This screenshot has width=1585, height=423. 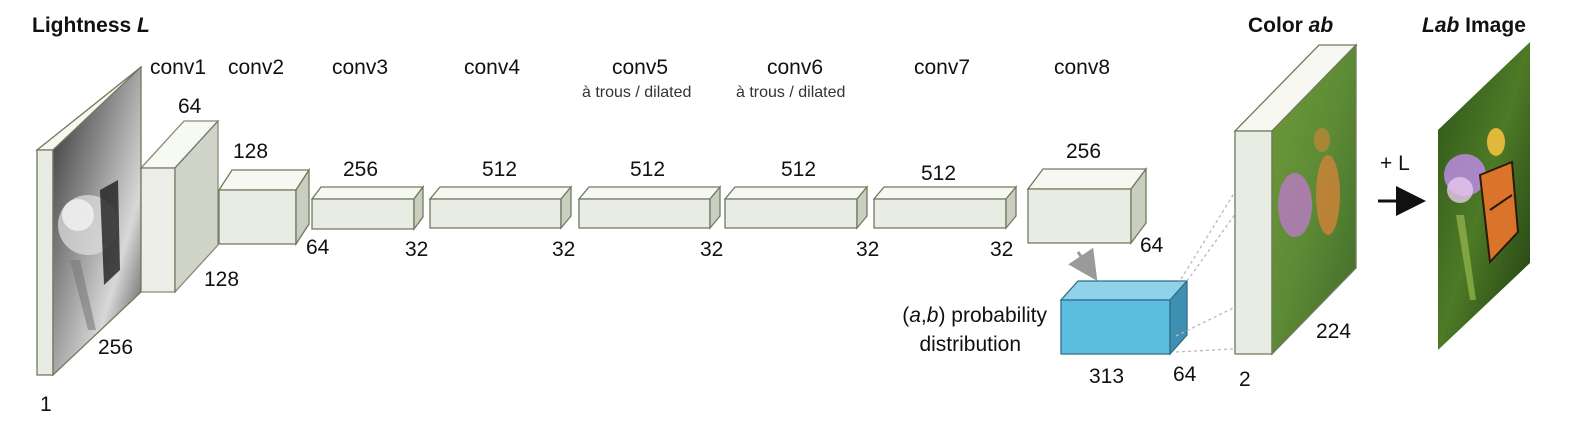 What do you see at coordinates (1106, 376) in the screenshot?
I see `dim-prob-channels: 313` at bounding box center [1106, 376].